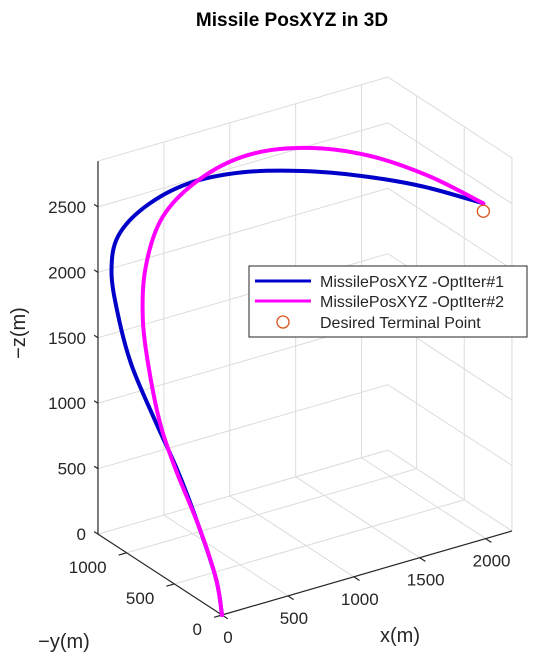 This screenshot has width=550, height=660. Describe the element at coordinates (64, 642) in the screenshot. I see `y-axis-label: −y(m)` at that location.